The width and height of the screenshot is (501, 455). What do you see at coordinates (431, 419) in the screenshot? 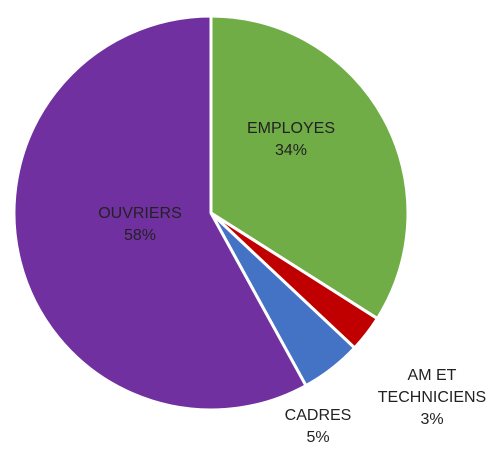
I see `slice-value-label: 3%` at bounding box center [431, 419].